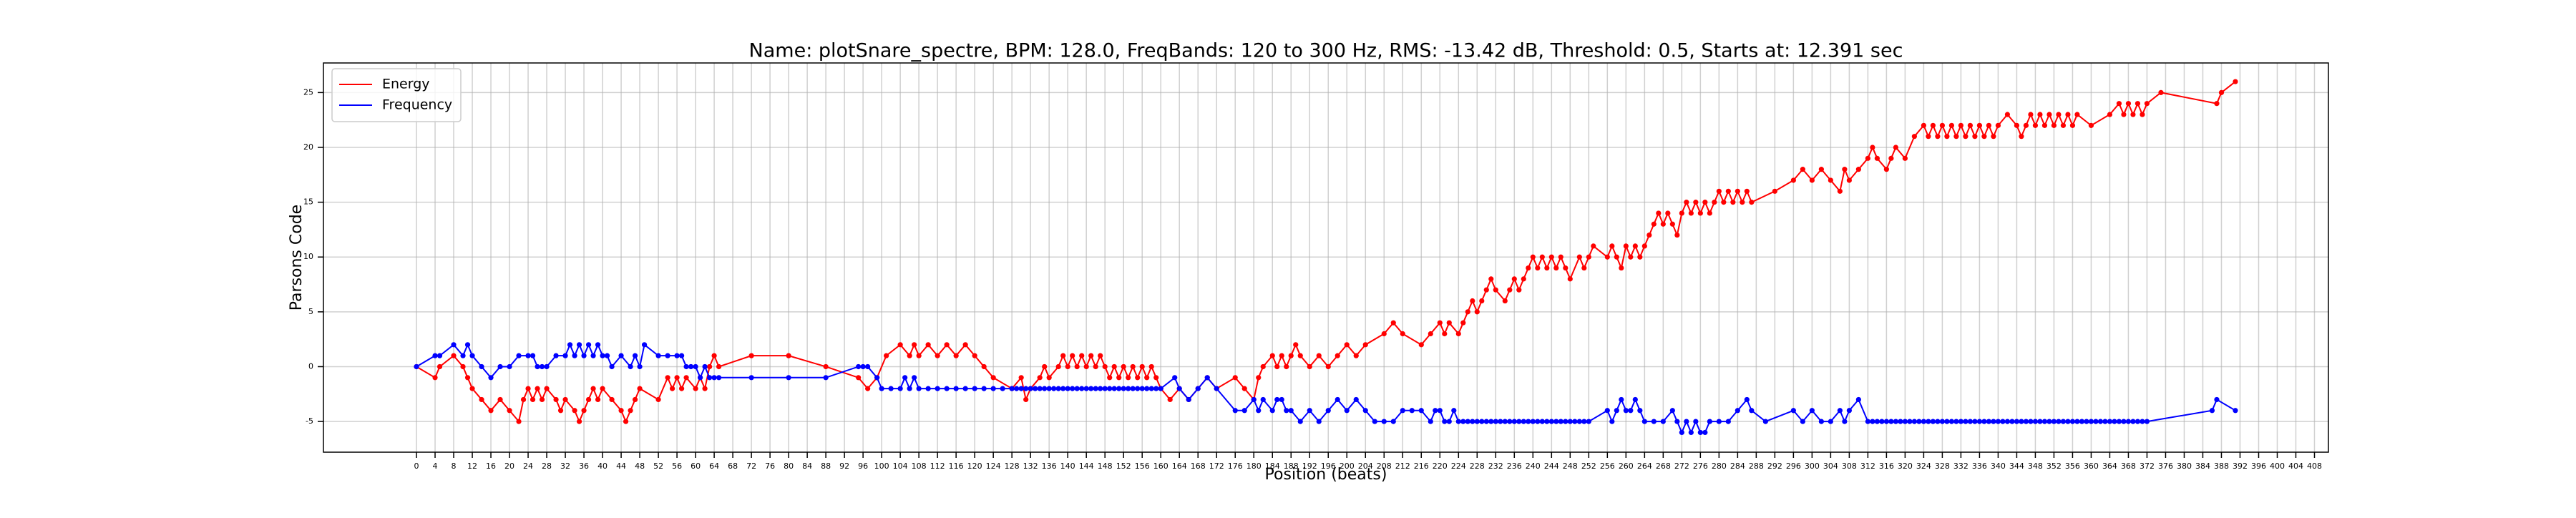 This screenshot has width=2576, height=518. I want to click on x-tick-label: 164, so click(1179, 466).